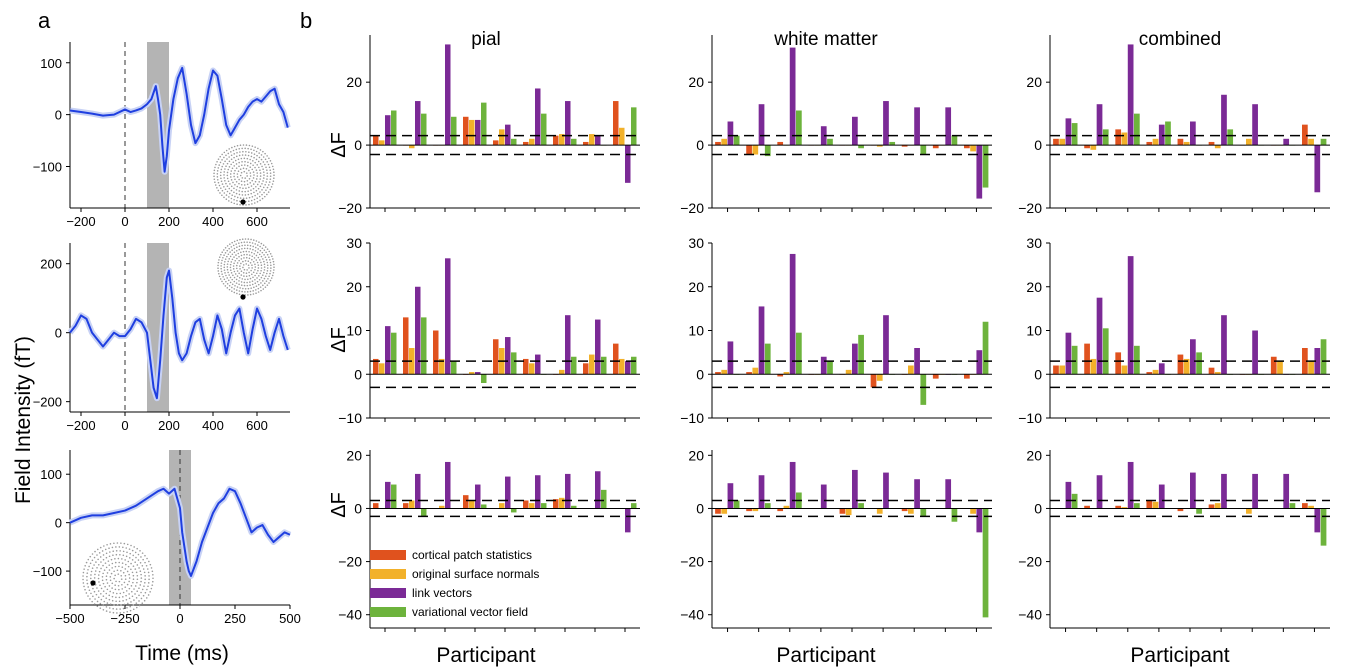 This screenshot has width=1345, height=667. I want to click on waveform-trace, so click(179, 119).